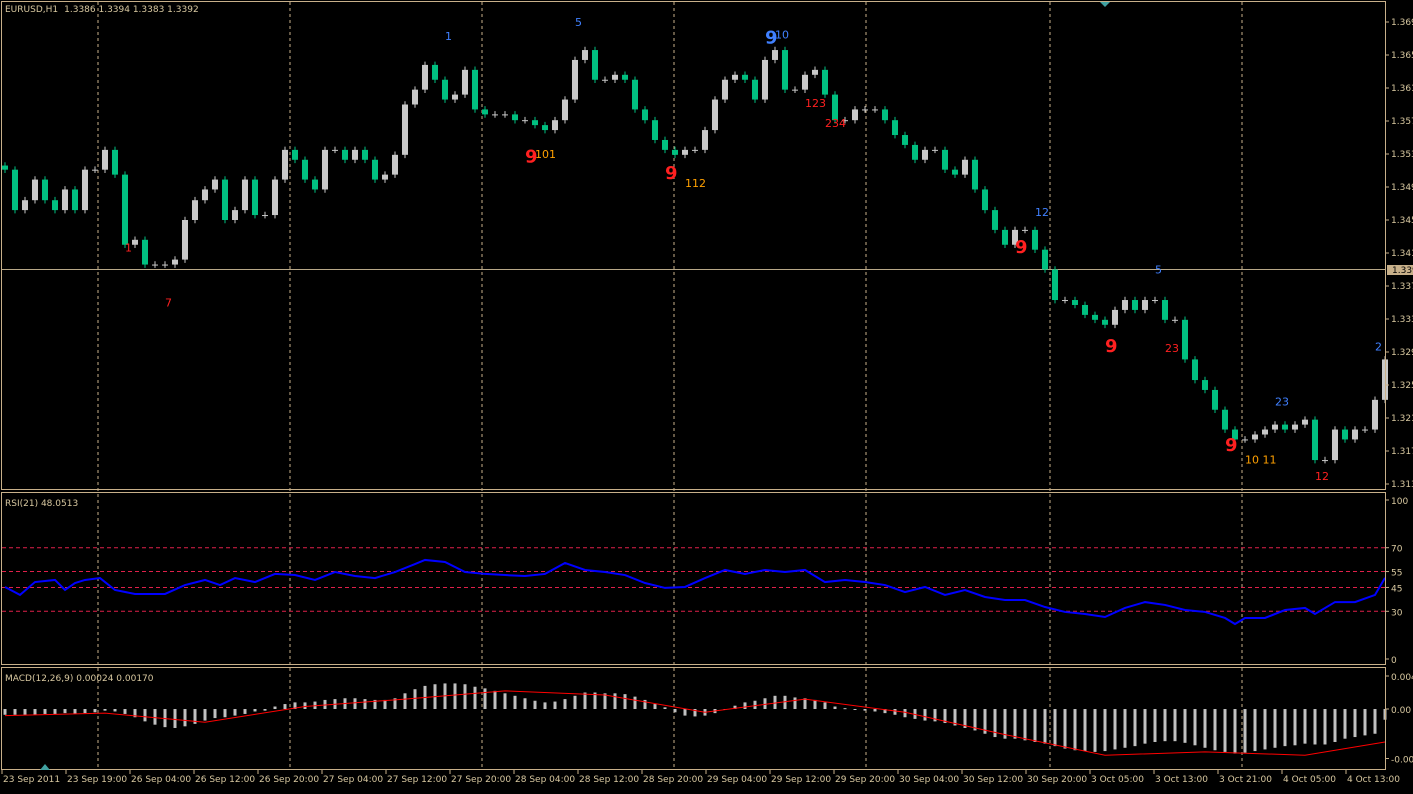  Describe the element at coordinates (41, 504) in the screenshot. I see `rsi-title: RSI(21) 48.0513` at that location.